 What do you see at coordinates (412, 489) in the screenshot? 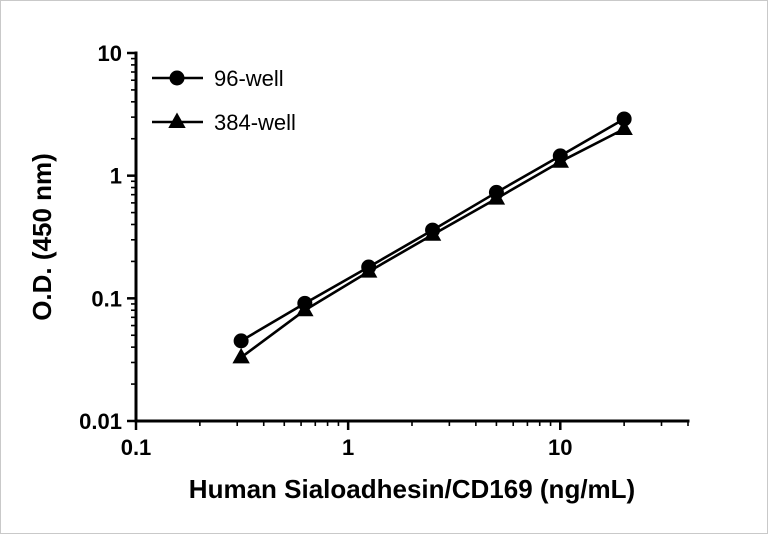
I see `x-axis-label: Human Sialoadhesin/CD169 (ng/mL)` at bounding box center [412, 489].